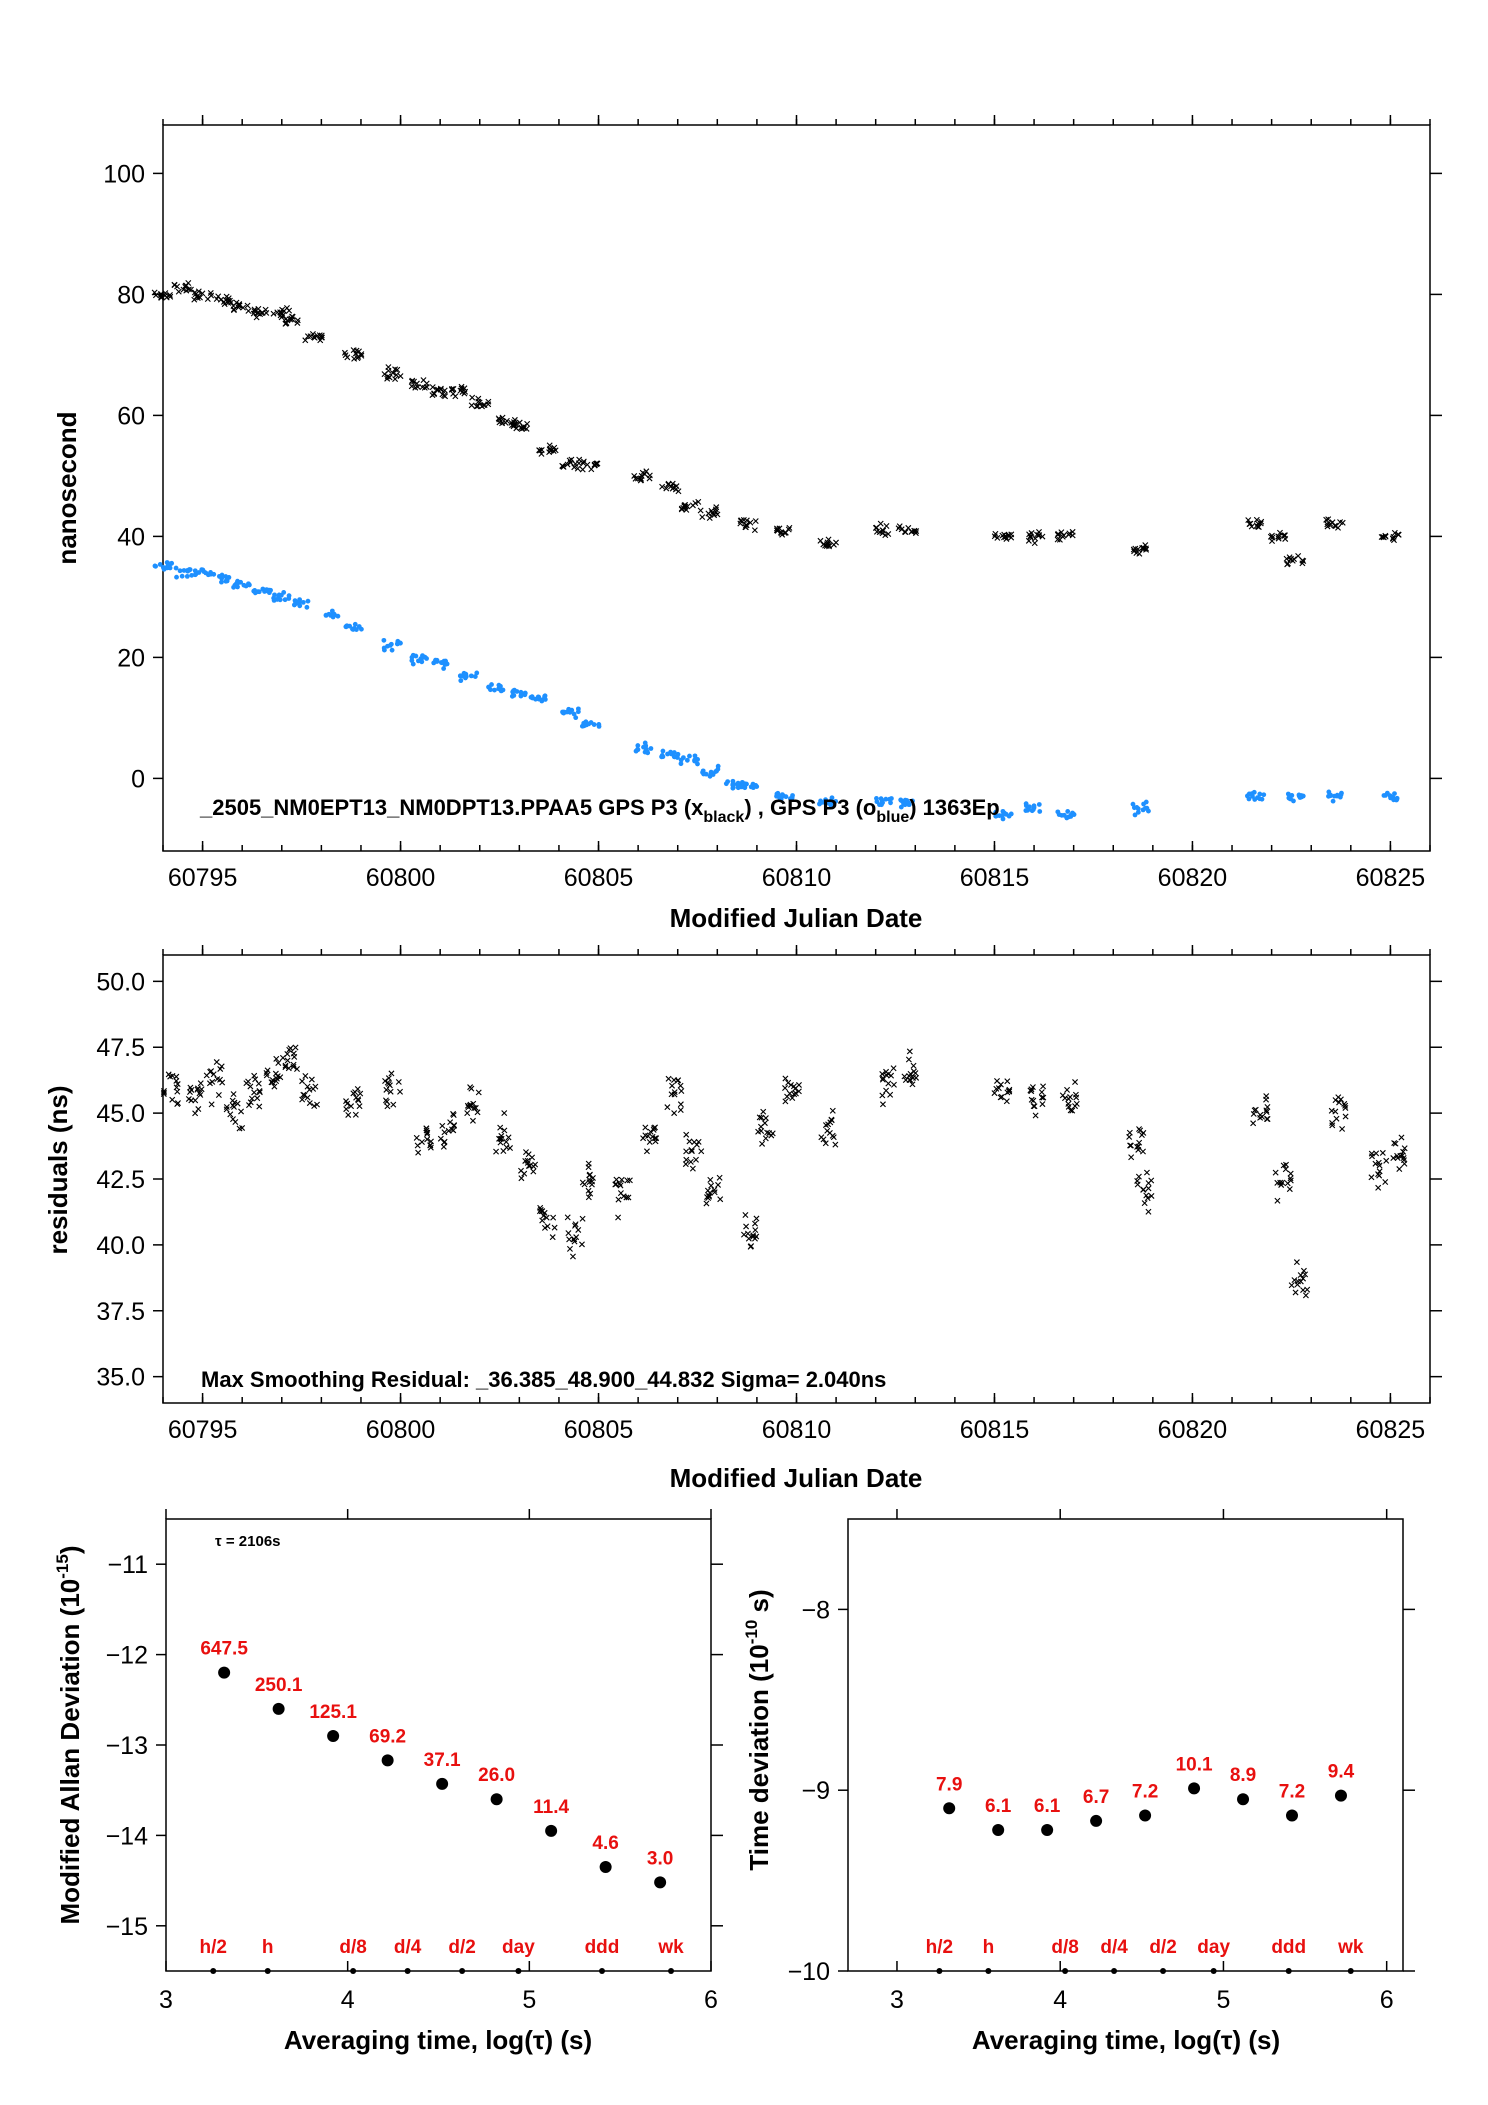  Describe the element at coordinates (949, 1784) in the screenshot. I see `point-value-label: 7.9` at that location.